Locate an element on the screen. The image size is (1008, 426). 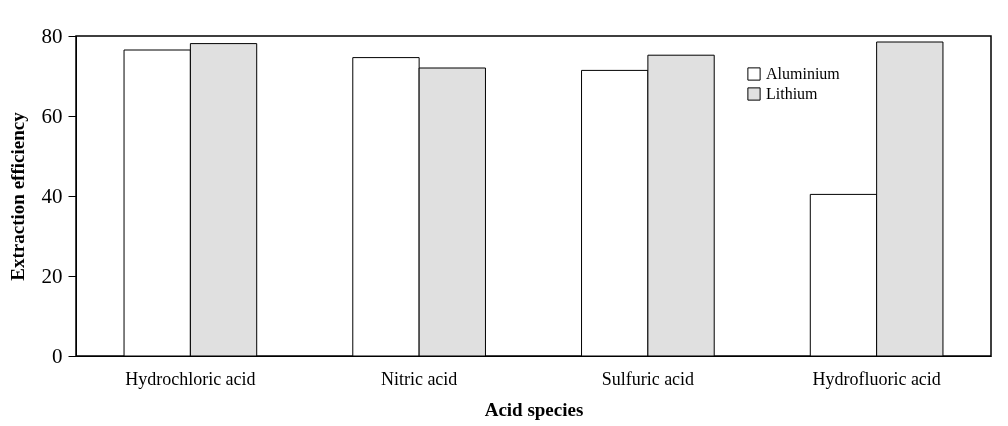
x-axis-title: Acid species is located at coordinates (534, 409).